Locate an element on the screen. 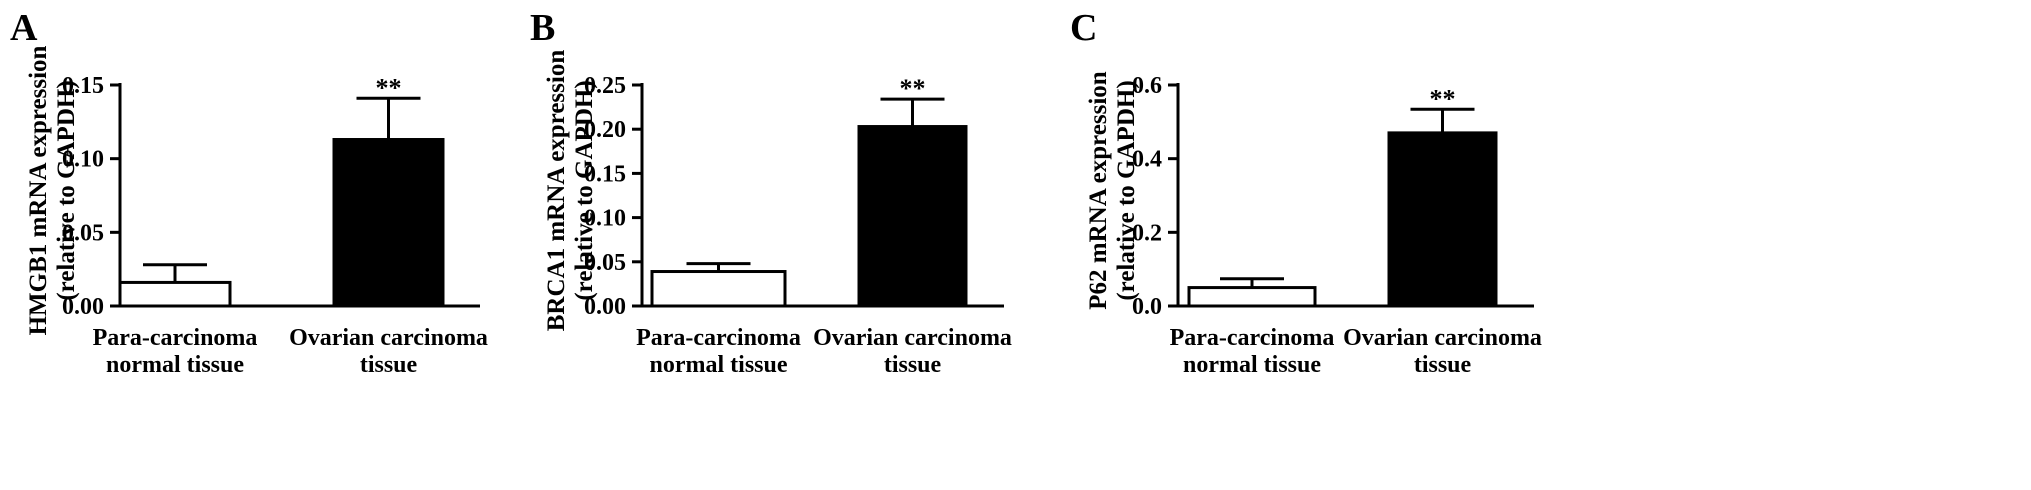  y-tick-label: 0.20 is located at coordinates (605, 130).